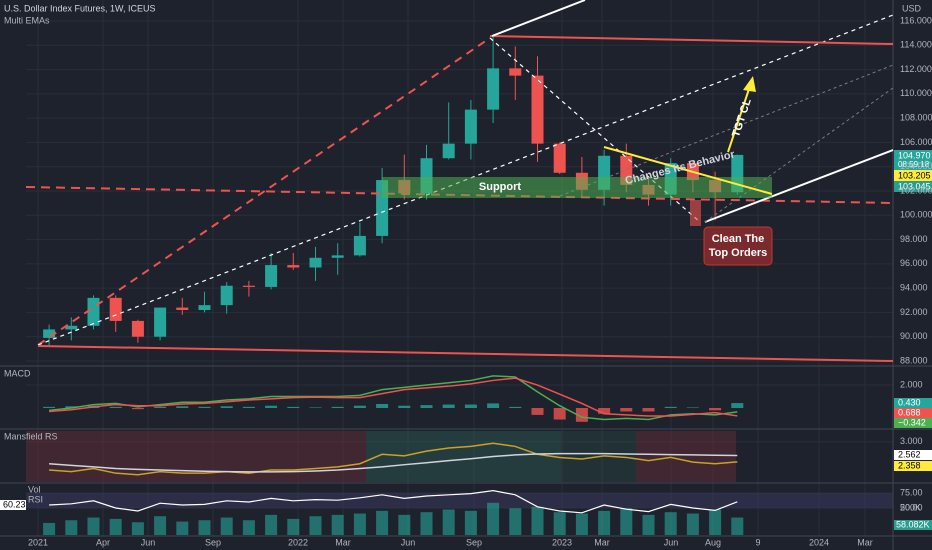  What do you see at coordinates (916, 166) in the screenshot?
I see `y-tick-label: 104.000` at bounding box center [916, 166].